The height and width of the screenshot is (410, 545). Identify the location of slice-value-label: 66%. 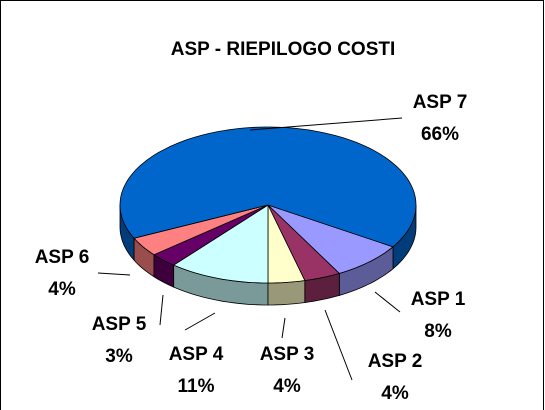
(440, 134).